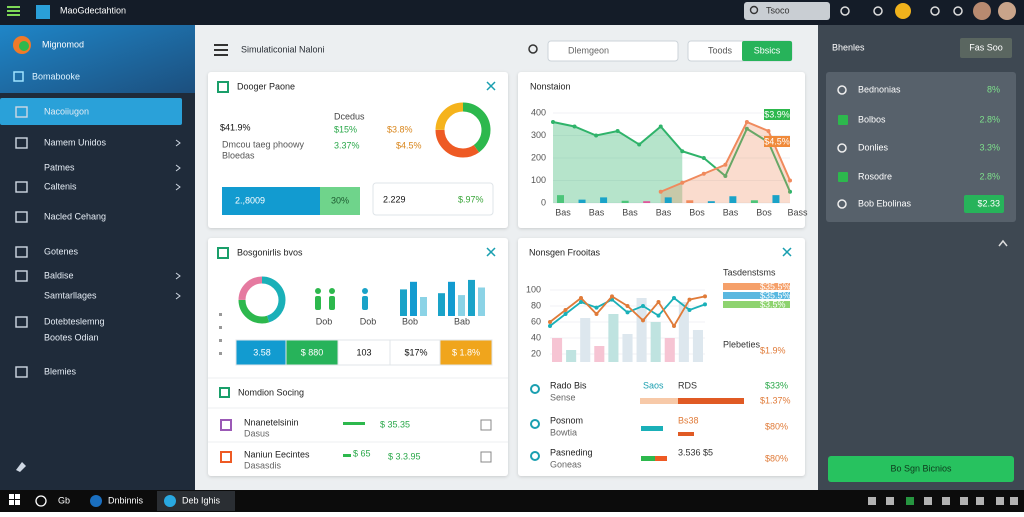 This screenshot has height=517, width=1024. Describe the element at coordinates (848, 47) in the screenshot. I see `panel-title: Bhenles` at that location.